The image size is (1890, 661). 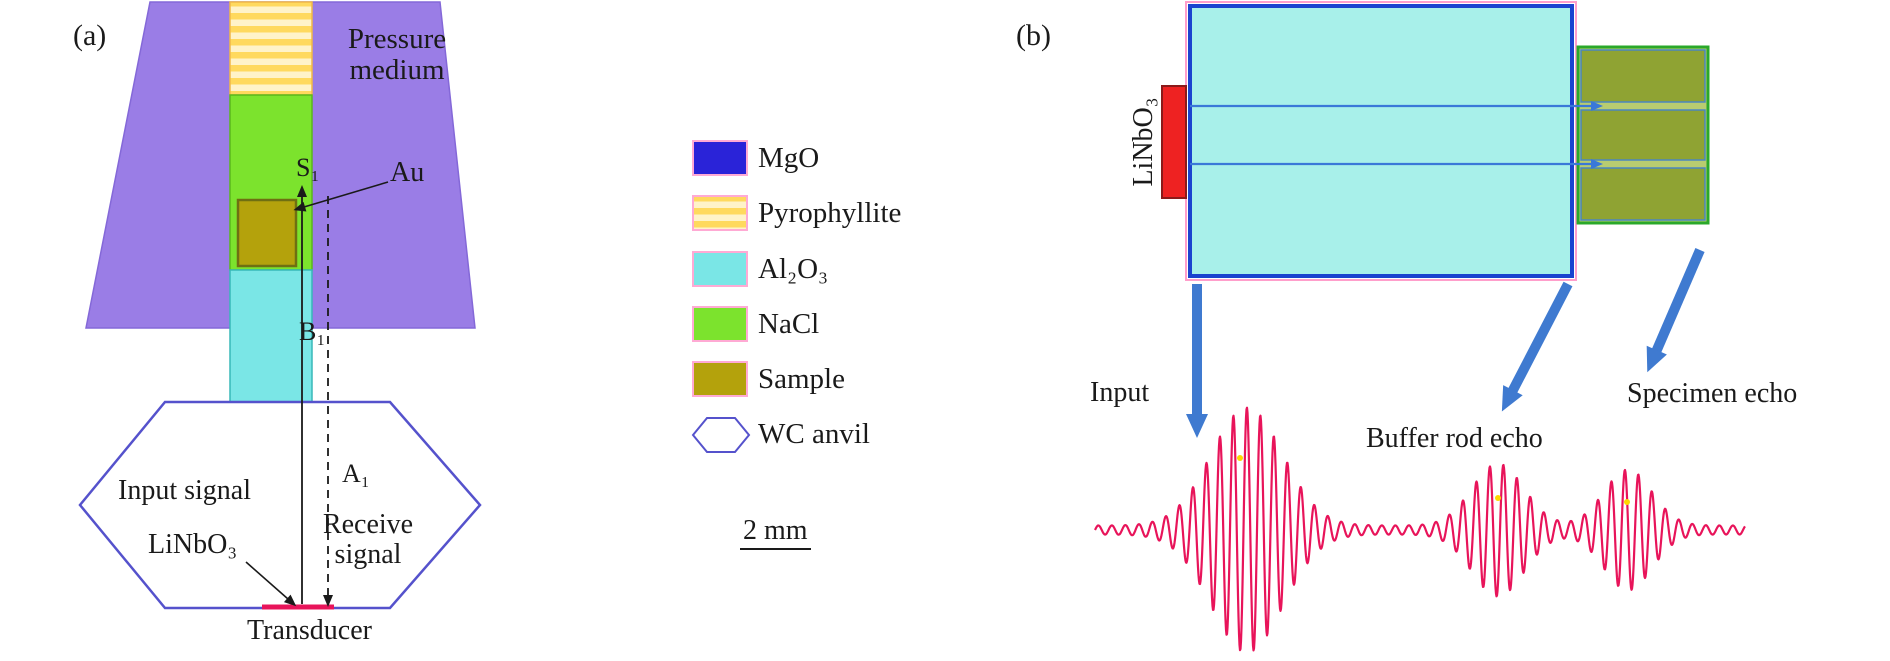 I want to click on gold-pointer-line, so click(x=341, y=196).